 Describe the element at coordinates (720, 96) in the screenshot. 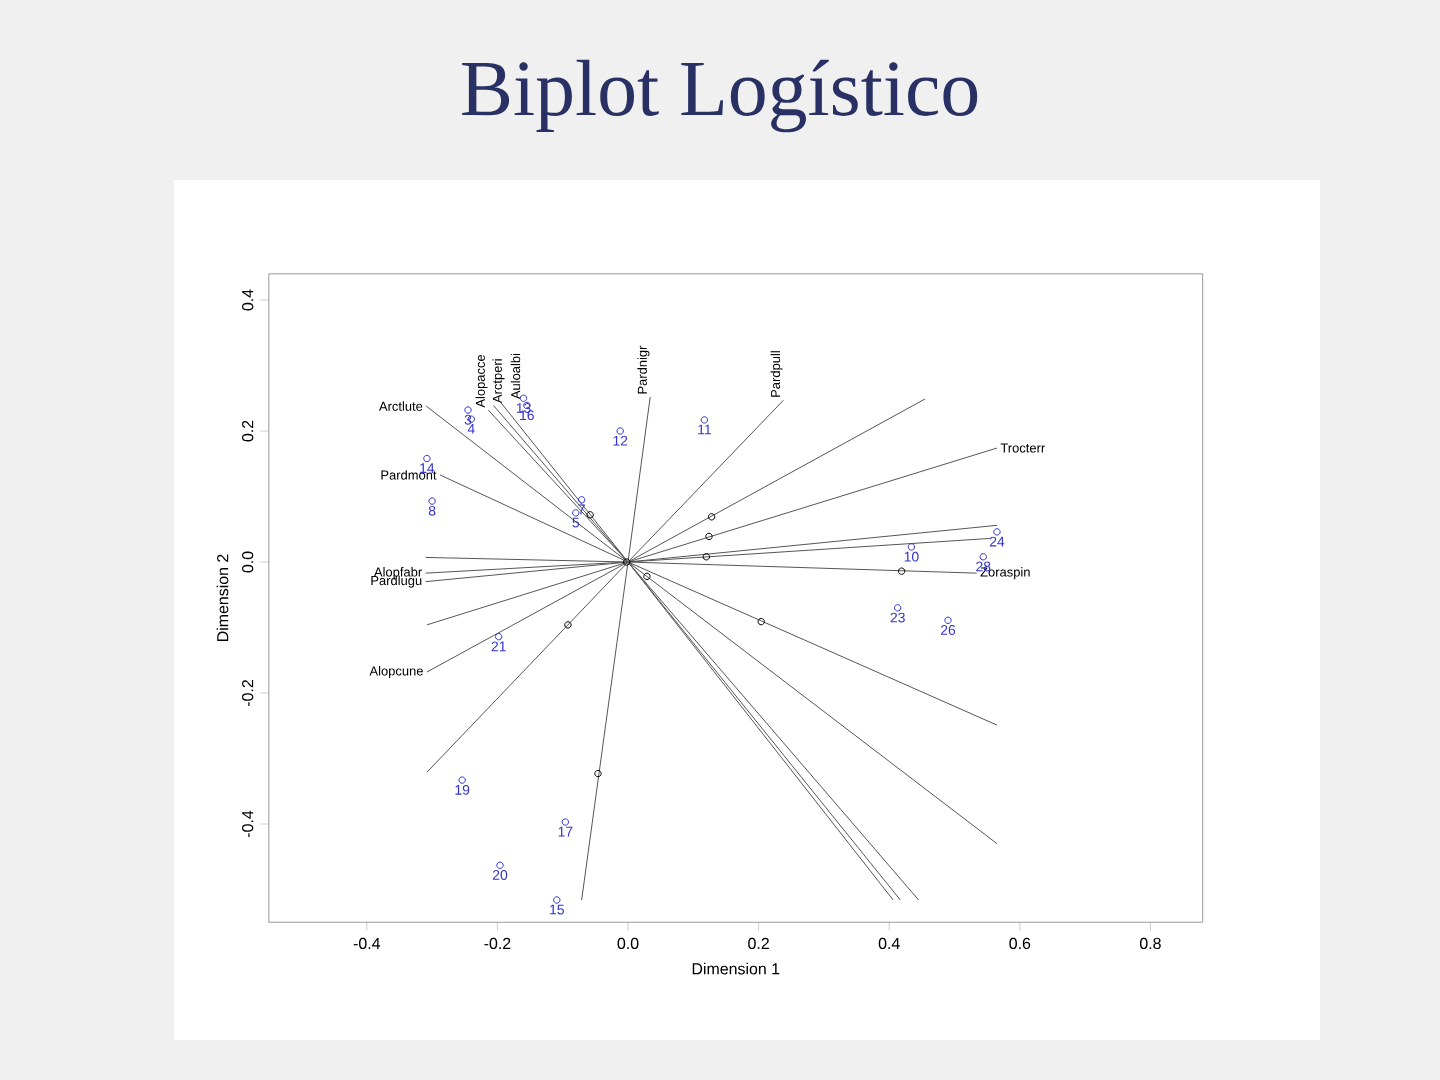

I see `chart-title: Biplot Logístico` at that location.